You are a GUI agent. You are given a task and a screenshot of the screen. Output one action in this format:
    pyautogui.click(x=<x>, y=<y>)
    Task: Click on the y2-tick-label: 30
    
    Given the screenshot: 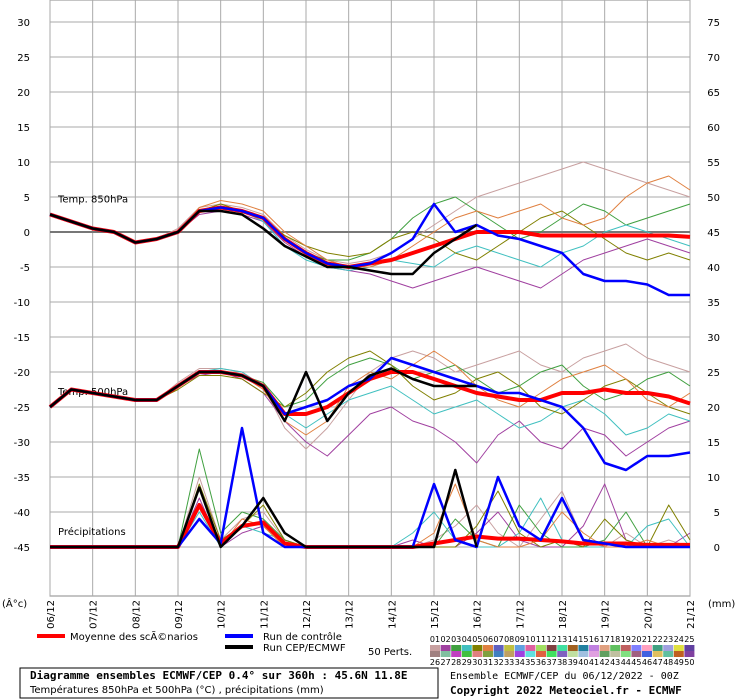 What is the action you would take?
    pyautogui.click(x=713, y=338)
    